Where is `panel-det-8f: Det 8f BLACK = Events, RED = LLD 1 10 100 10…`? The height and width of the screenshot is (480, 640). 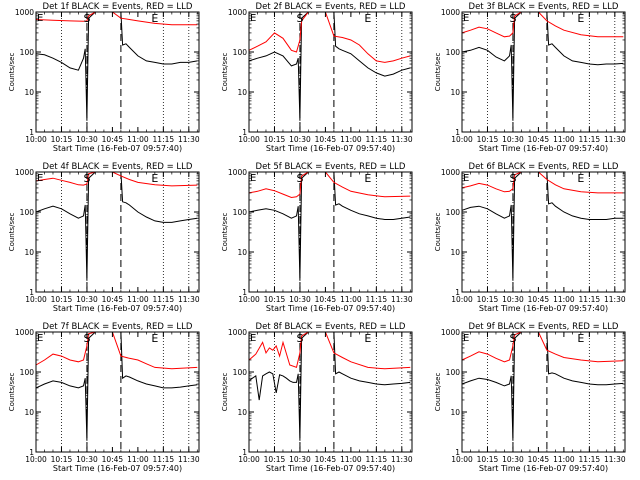 panel-det-8f: Det 8f BLACK = Events, RED = LLD 1 10 100 10… is located at coordinates (317, 397).